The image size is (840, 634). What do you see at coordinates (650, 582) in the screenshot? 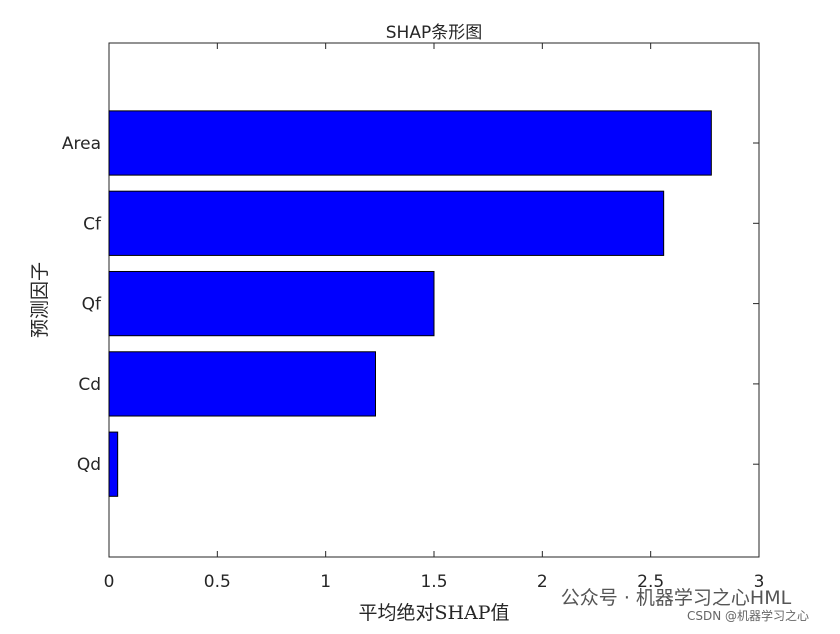
I see `x-tick-label: 2.5` at bounding box center [650, 582].